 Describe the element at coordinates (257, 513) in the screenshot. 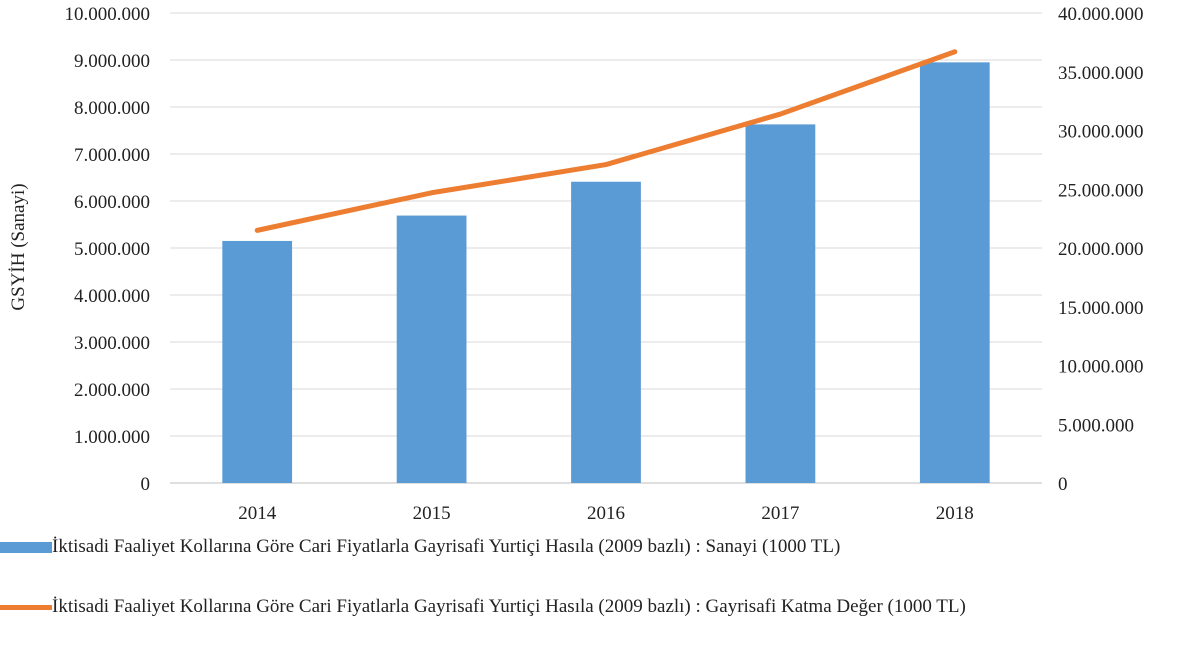

I see `x-tick-label: 2014` at that location.